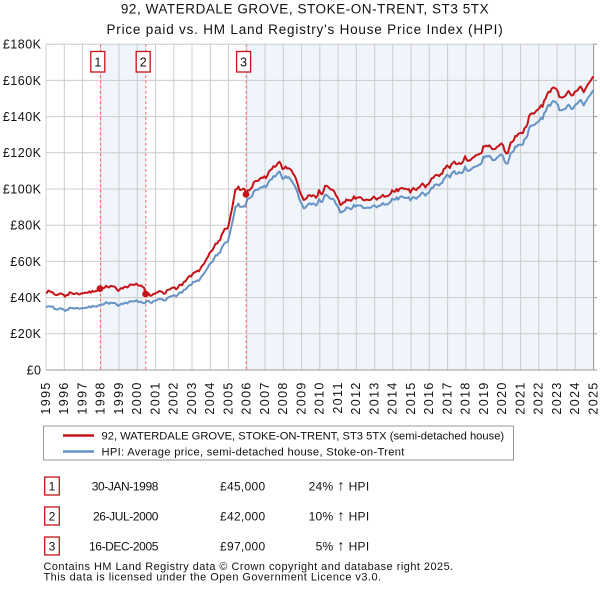 This screenshot has width=600, height=590. What do you see at coordinates (393, 397) in the screenshot?
I see `svg-text: 2014` at bounding box center [393, 397].